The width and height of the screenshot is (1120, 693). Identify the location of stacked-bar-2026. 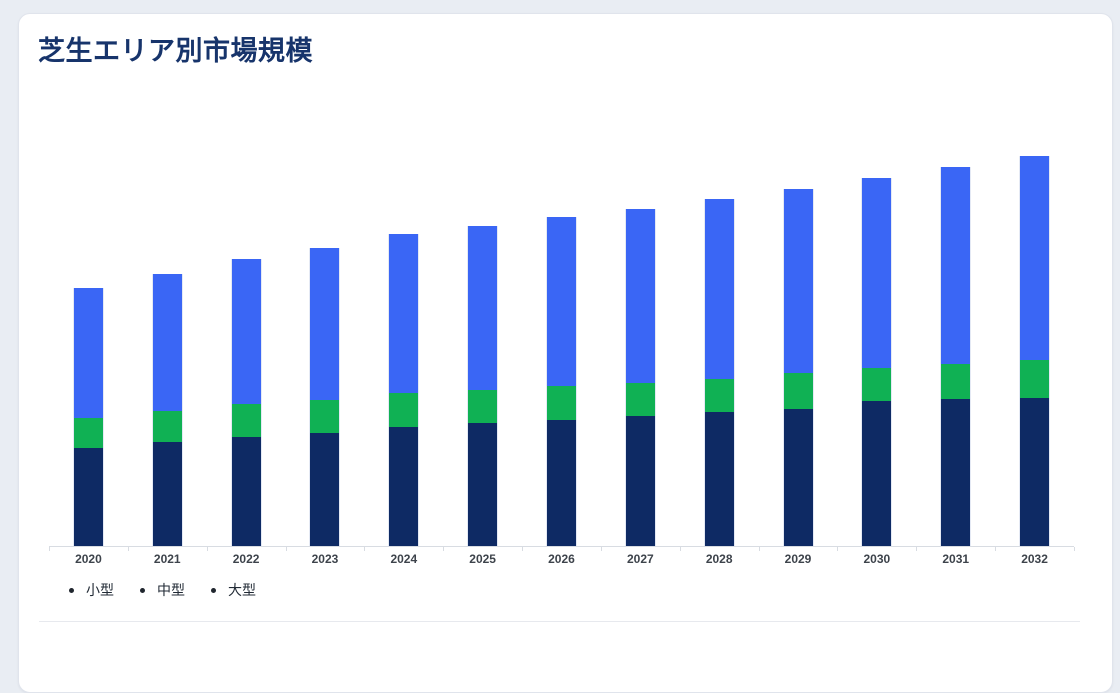
(561, 382).